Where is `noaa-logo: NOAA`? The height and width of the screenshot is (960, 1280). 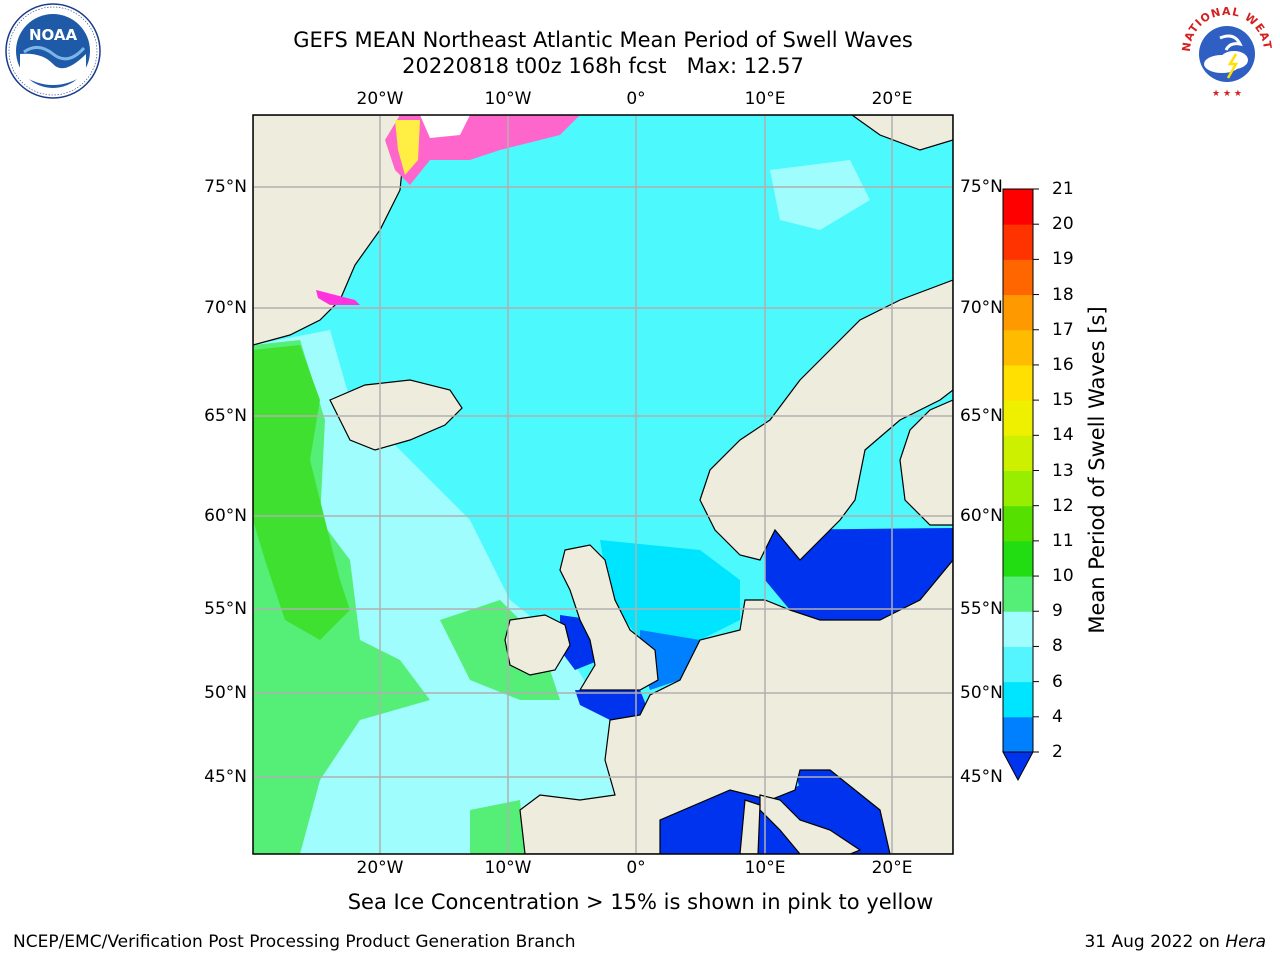
noaa-logo: NOAA is located at coordinates (53, 51).